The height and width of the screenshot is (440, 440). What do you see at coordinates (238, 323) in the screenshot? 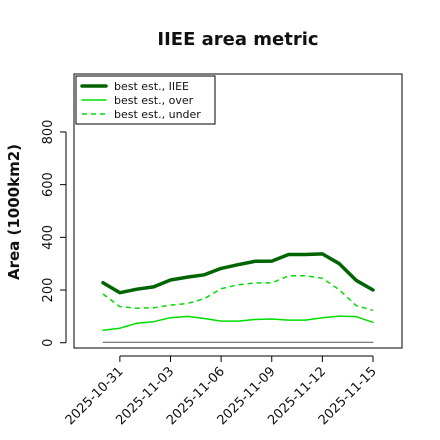
I see `series-line-best-est-over` at bounding box center [238, 323].